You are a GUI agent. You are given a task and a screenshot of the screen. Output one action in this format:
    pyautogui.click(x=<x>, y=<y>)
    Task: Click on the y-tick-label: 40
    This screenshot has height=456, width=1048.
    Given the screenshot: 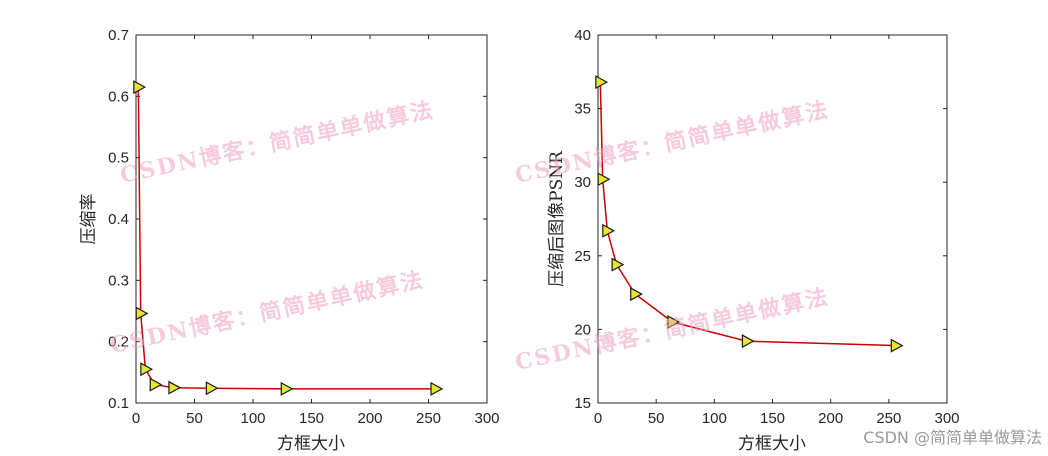 What is the action you would take?
    pyautogui.click(x=582, y=35)
    